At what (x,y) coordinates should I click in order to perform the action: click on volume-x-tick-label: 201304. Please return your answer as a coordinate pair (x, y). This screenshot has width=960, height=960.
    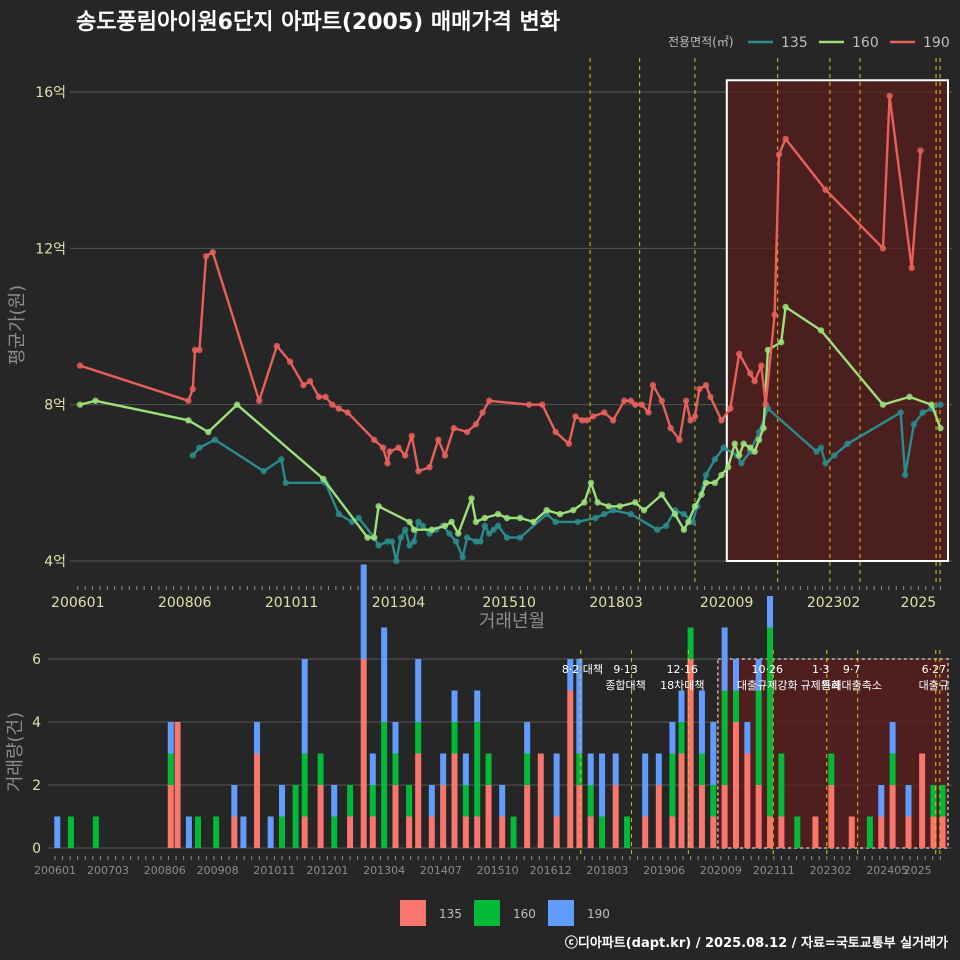
    Looking at the image, I should click on (384, 870).